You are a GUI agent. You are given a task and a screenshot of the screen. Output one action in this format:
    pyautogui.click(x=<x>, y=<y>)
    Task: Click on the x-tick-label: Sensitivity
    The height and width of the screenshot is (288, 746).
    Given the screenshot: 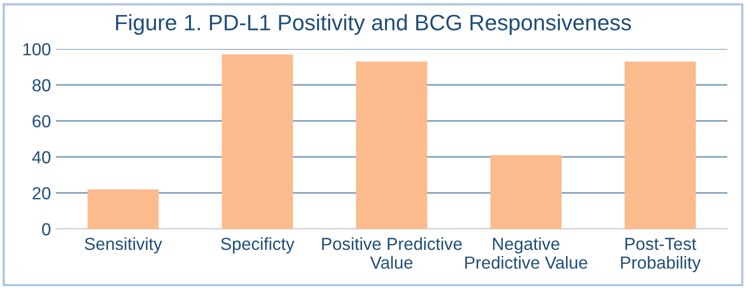 What is the action you would take?
    pyautogui.click(x=123, y=245)
    